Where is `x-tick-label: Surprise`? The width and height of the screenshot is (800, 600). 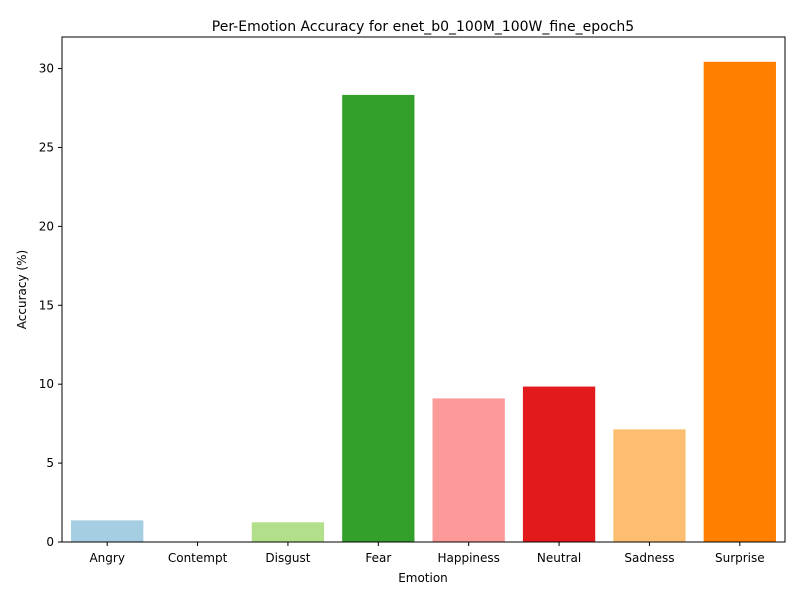
x-tick-label: Surprise is located at coordinates (740, 558).